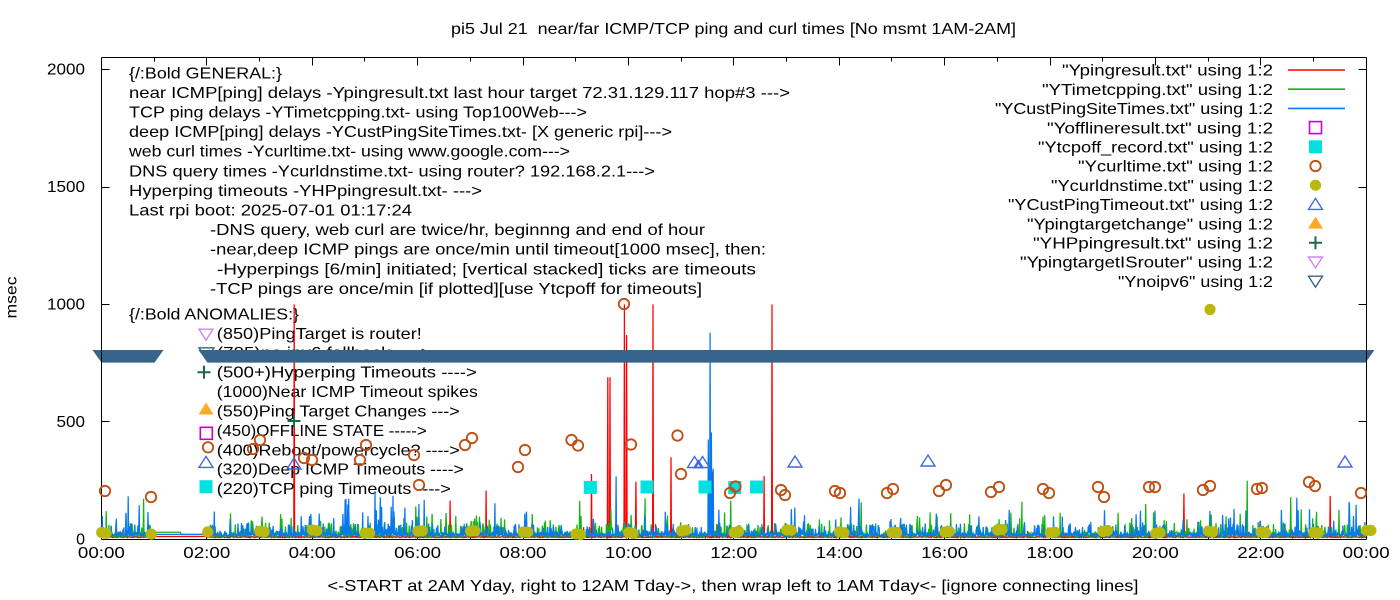  What do you see at coordinates (1160, 128) in the screenshot?
I see `svg-text: "Yofflineresult.txt" using 1:2` at bounding box center [1160, 128].